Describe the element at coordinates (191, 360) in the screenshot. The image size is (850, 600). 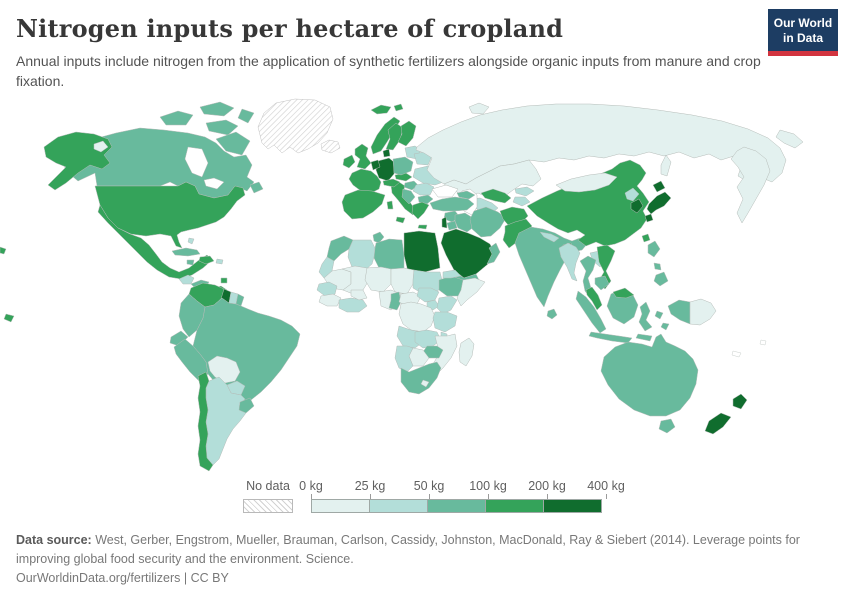
I see `country-peru` at that location.